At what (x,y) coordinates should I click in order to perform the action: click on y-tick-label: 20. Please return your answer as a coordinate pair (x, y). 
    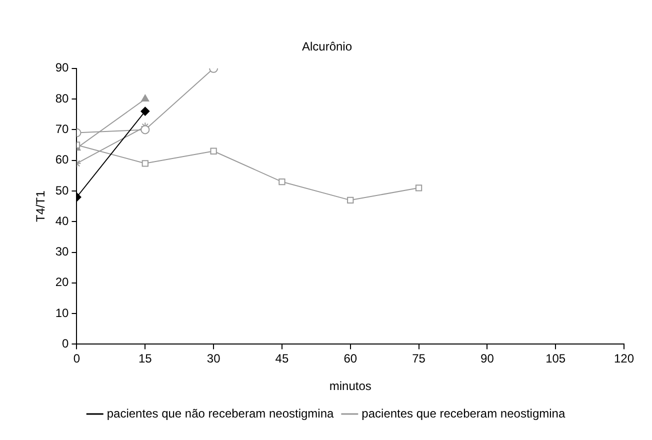
    Looking at the image, I should click on (62, 282).